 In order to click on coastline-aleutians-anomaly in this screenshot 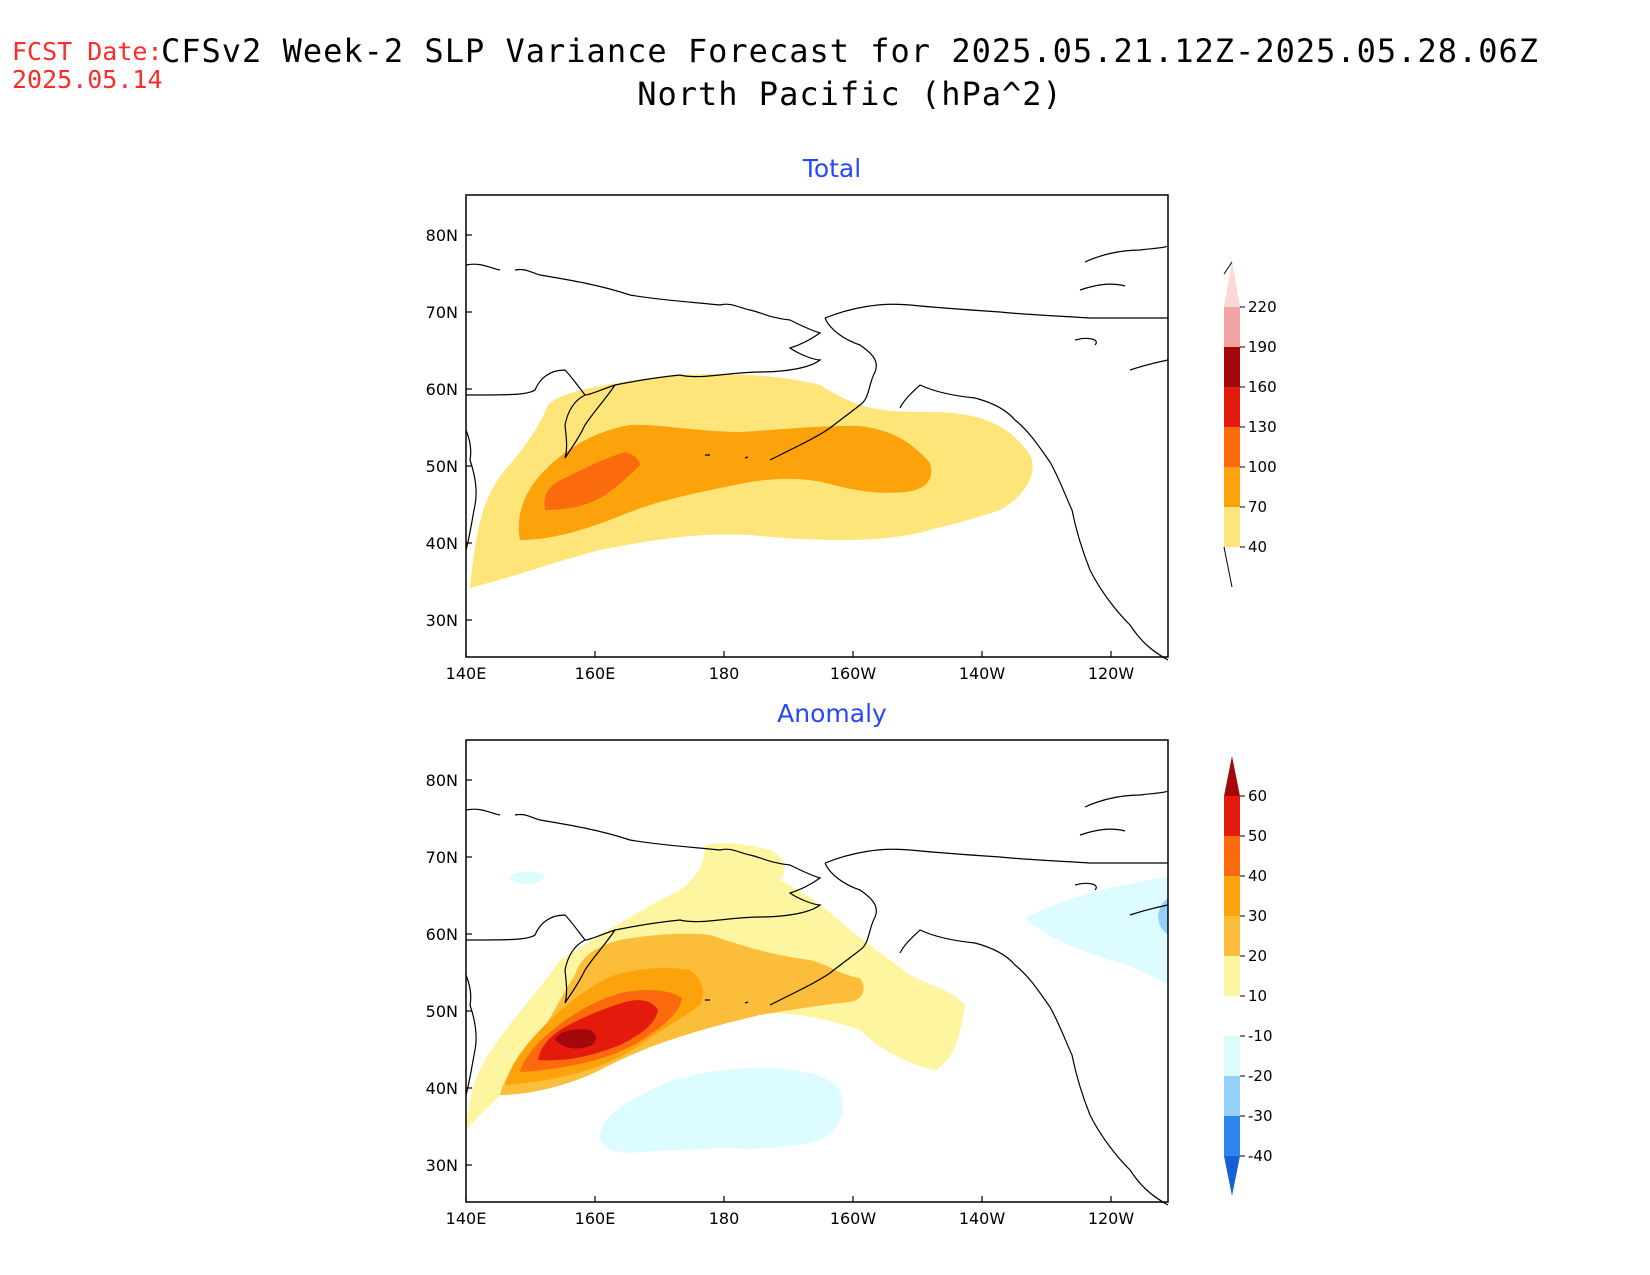, I will do `click(753, 997)`.